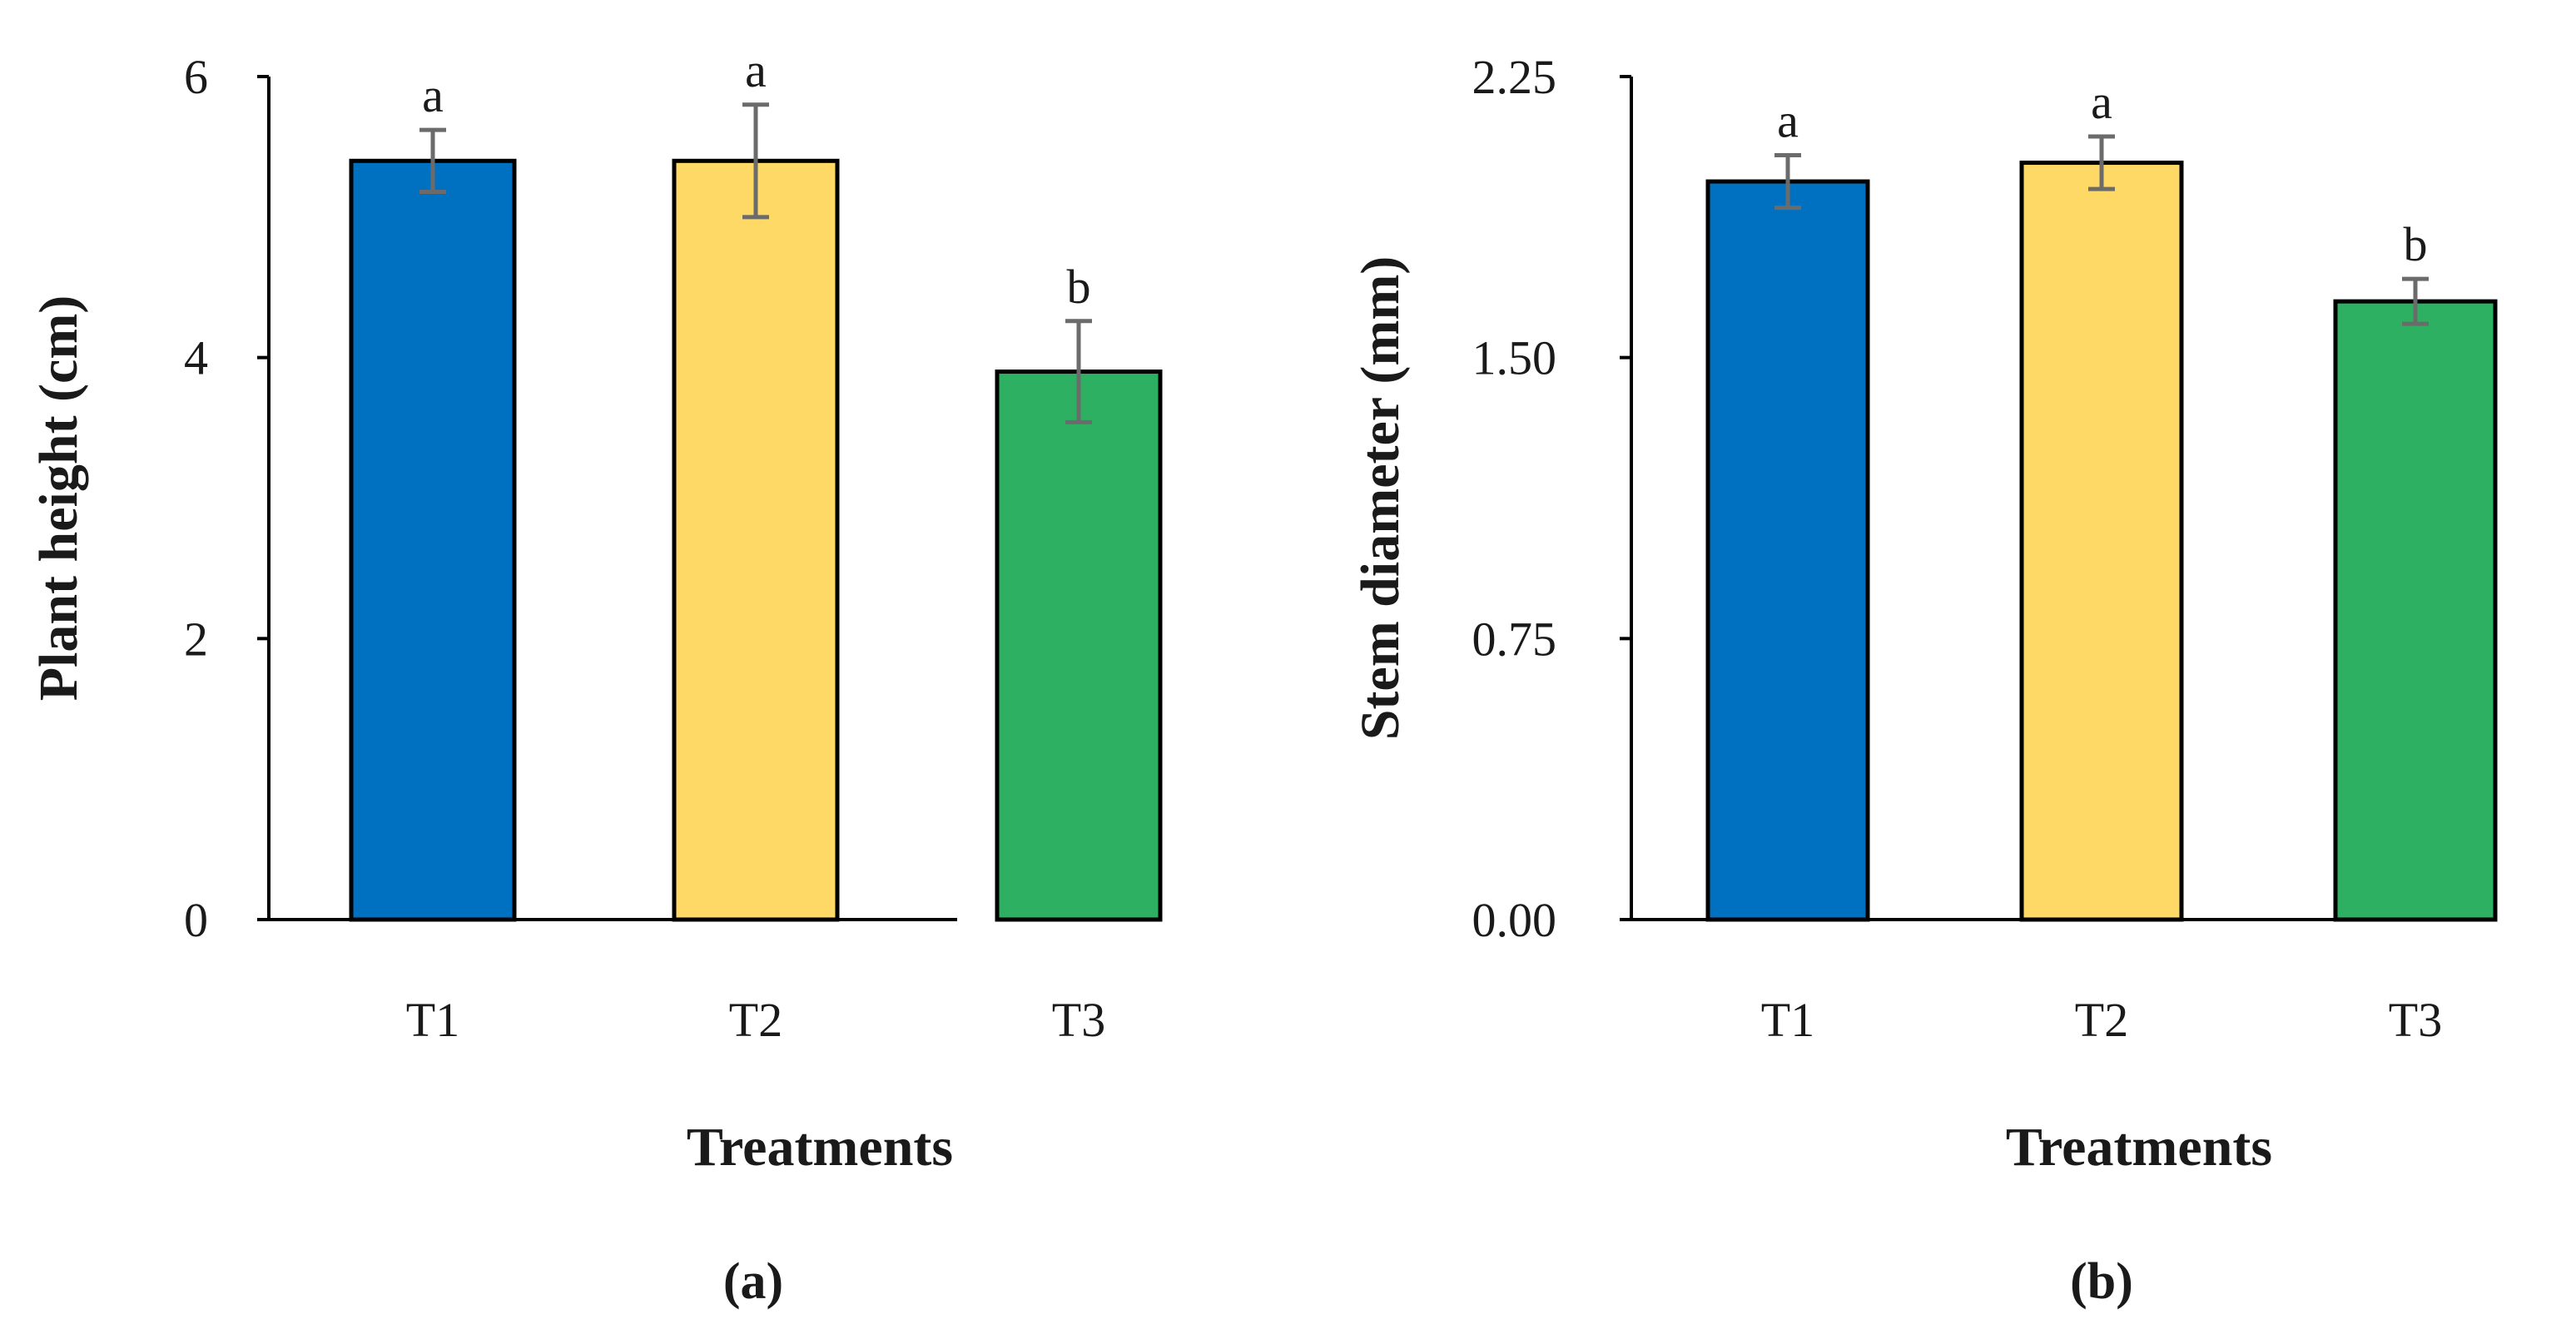 The width and height of the screenshot is (2576, 1344). What do you see at coordinates (753, 1281) in the screenshot?
I see `panel-label: (a)` at bounding box center [753, 1281].